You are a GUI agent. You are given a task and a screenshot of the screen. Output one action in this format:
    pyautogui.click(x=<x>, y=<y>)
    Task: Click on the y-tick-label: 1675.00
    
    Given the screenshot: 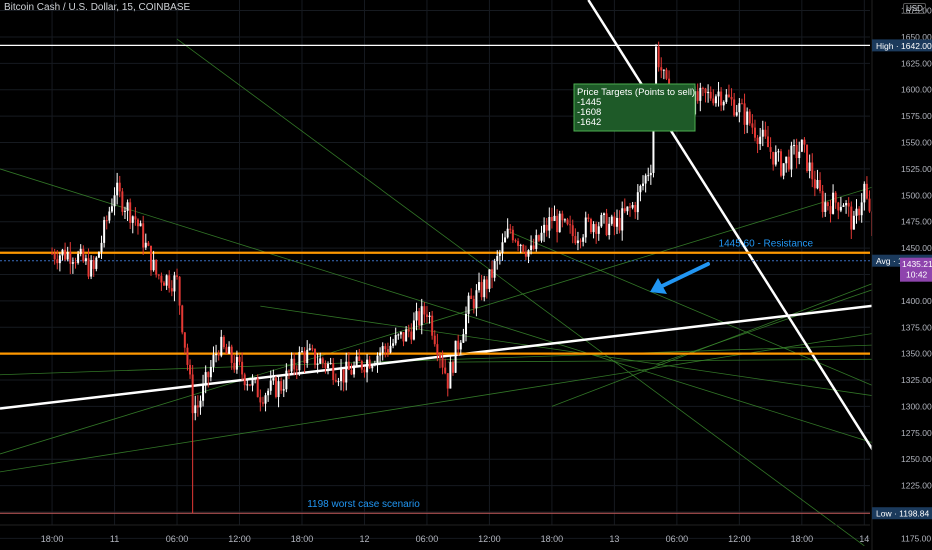 What is the action you would take?
    pyautogui.click(x=916, y=11)
    